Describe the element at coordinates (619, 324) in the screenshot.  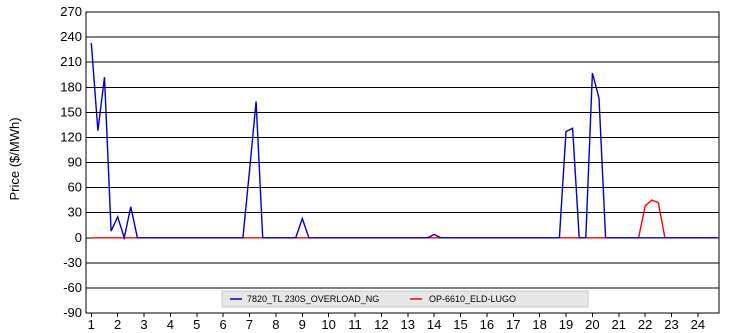
I see `x-tick-label-21: 21` at that location.